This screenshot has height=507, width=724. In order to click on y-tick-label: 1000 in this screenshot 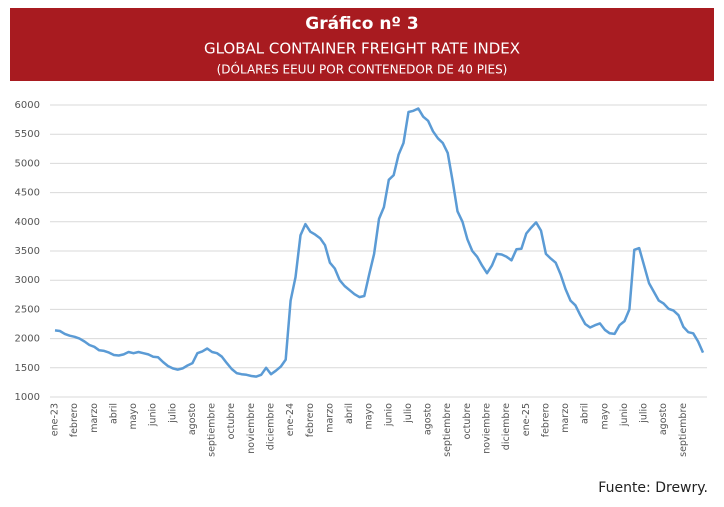, I will do `click(27, 397)`.